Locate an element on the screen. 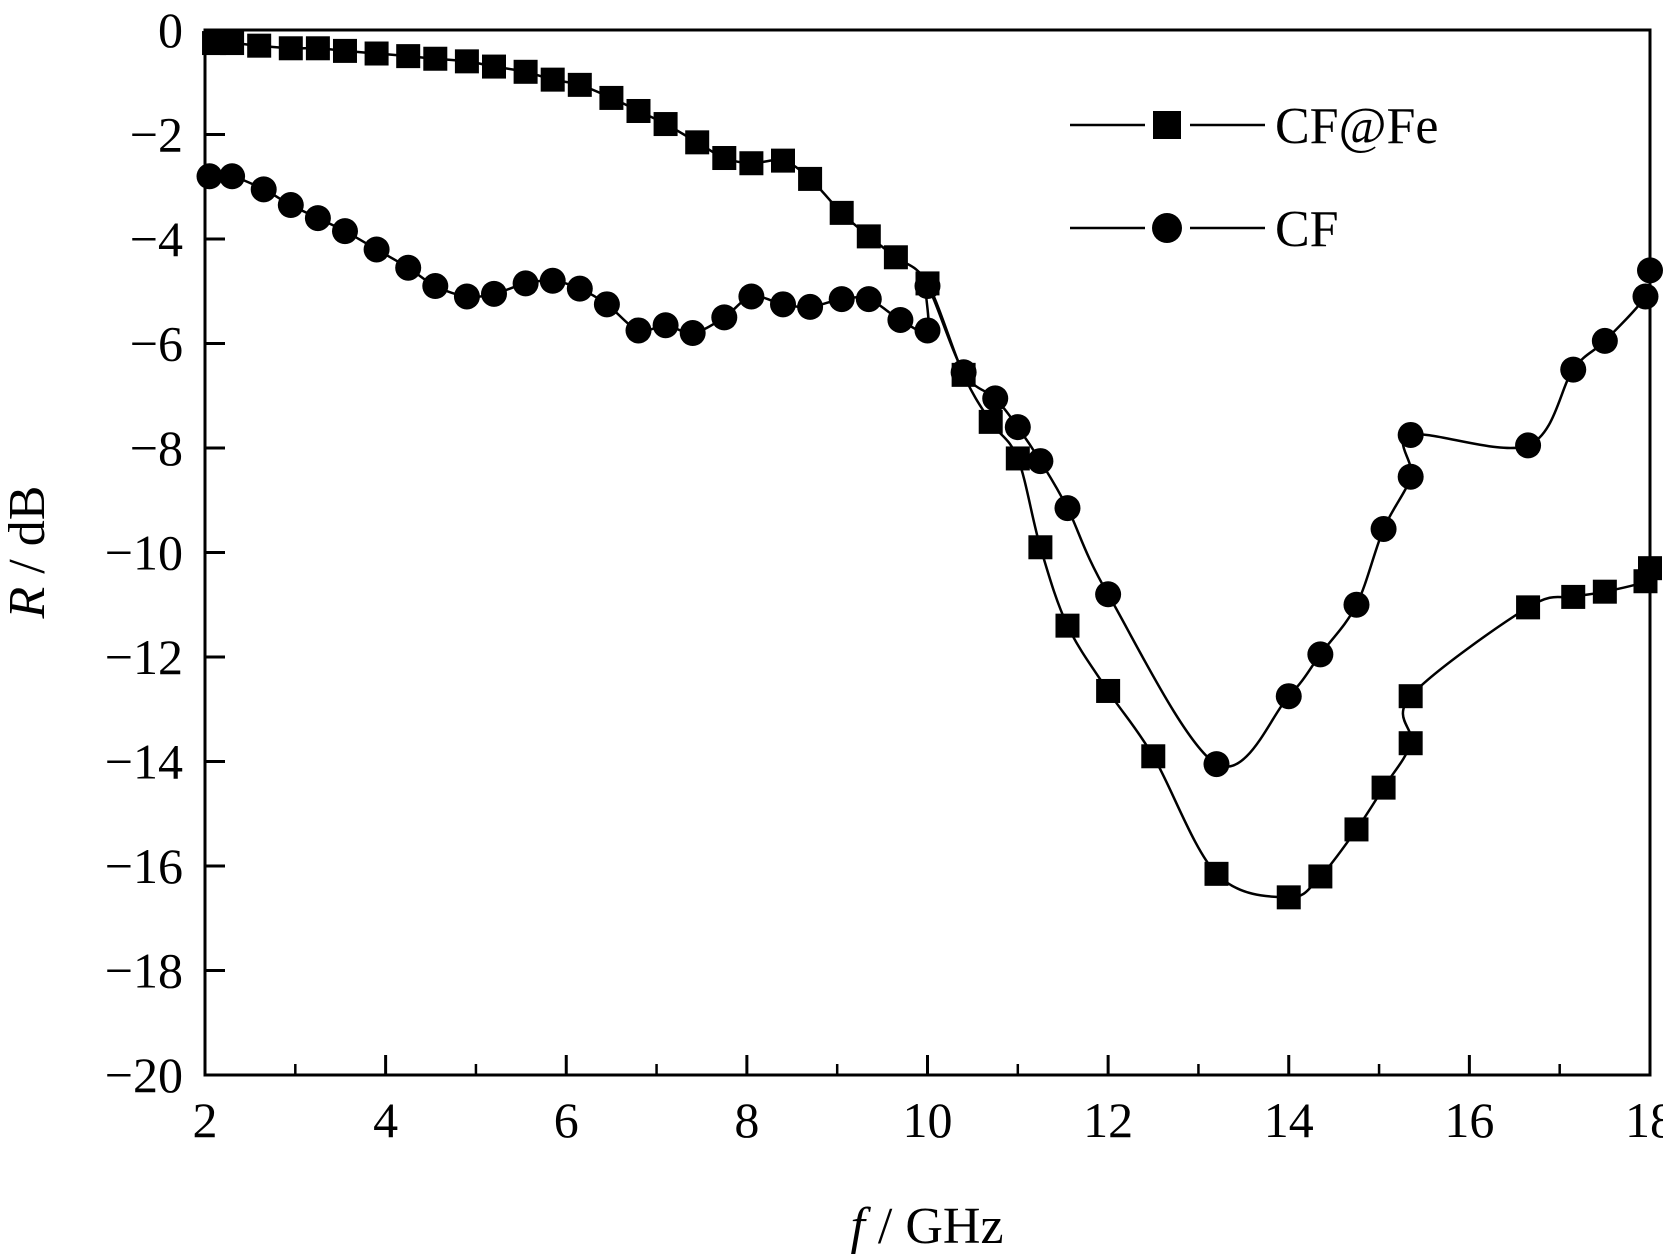 This screenshot has width=1663, height=1254. x-axis-label: f / GHz is located at coordinates (926, 1226).